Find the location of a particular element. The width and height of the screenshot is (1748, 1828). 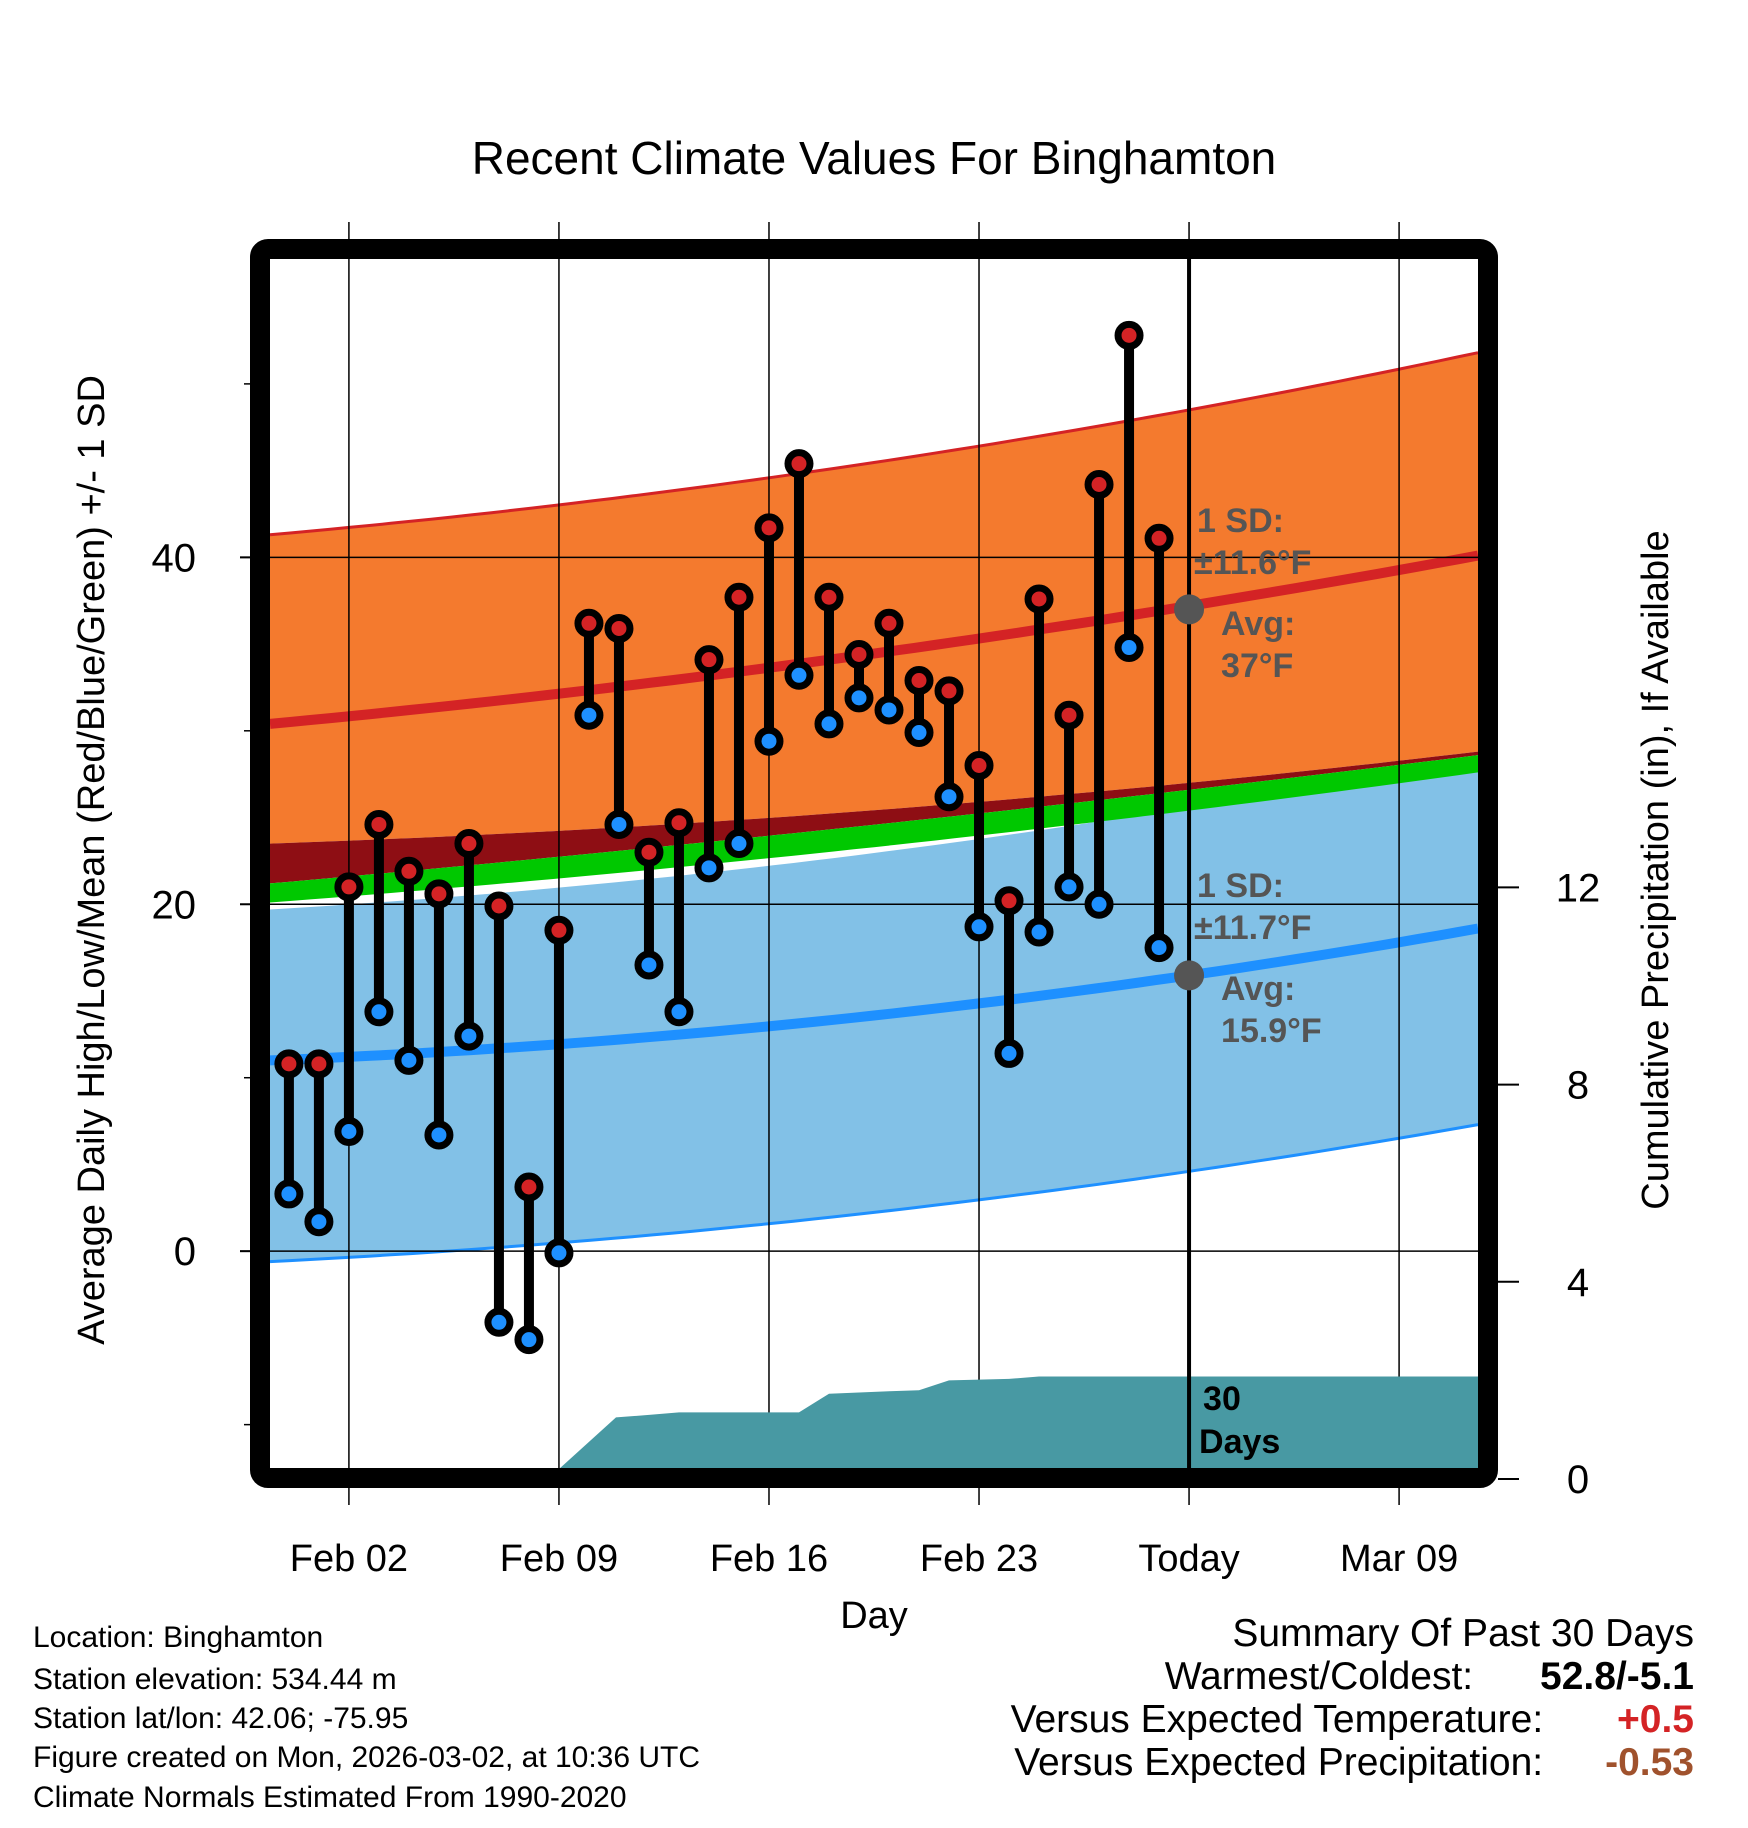

high-avg-label: Avg: is located at coordinates (1258, 624).